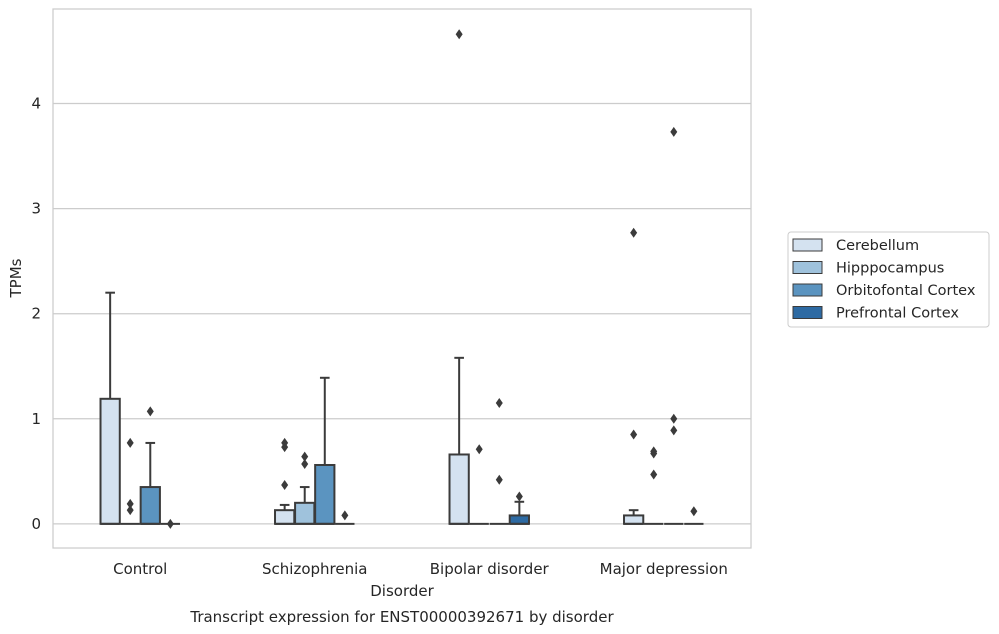 The width and height of the screenshot is (999, 634). Describe the element at coordinates (890, 269) in the screenshot. I see `legend-label: Hipppocampus` at that location.